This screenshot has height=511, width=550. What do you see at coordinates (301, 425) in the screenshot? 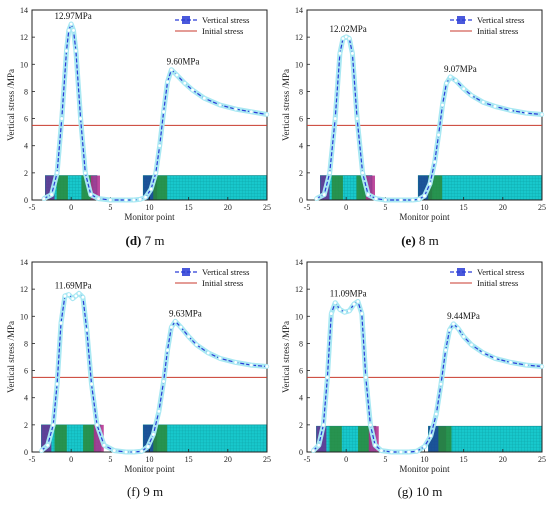
I see `y-tick-label: 2` at bounding box center [301, 425].